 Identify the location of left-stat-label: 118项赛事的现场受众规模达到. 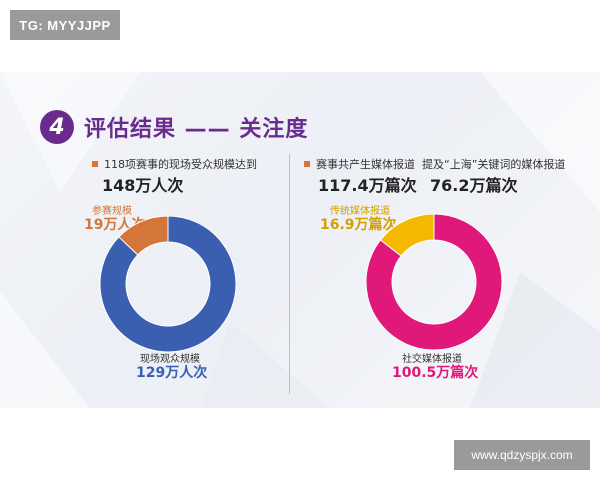
(174, 164).